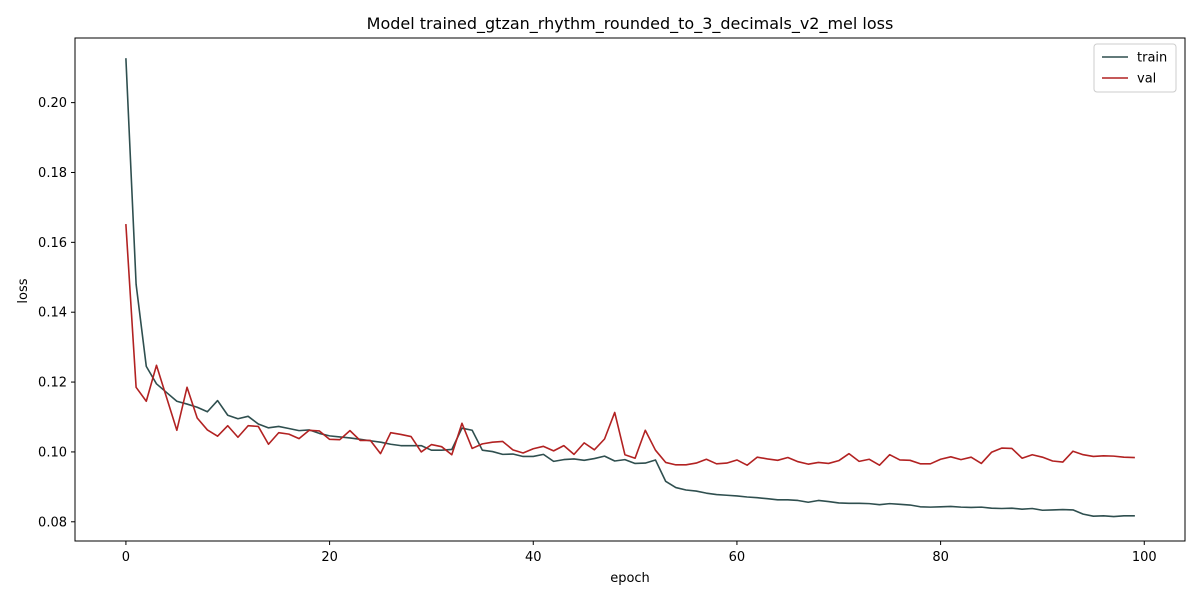 The width and height of the screenshot is (1200, 600). What do you see at coordinates (52, 313) in the screenshot?
I see `y-tick-label: 0.14` at bounding box center [52, 313].